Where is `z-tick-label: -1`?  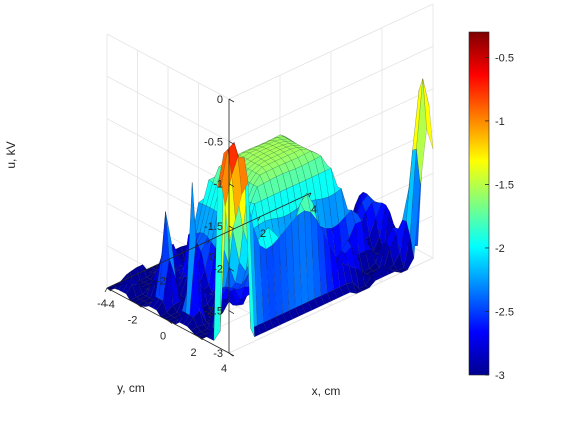
z-tick-label: -1 is located at coordinates (218, 185).